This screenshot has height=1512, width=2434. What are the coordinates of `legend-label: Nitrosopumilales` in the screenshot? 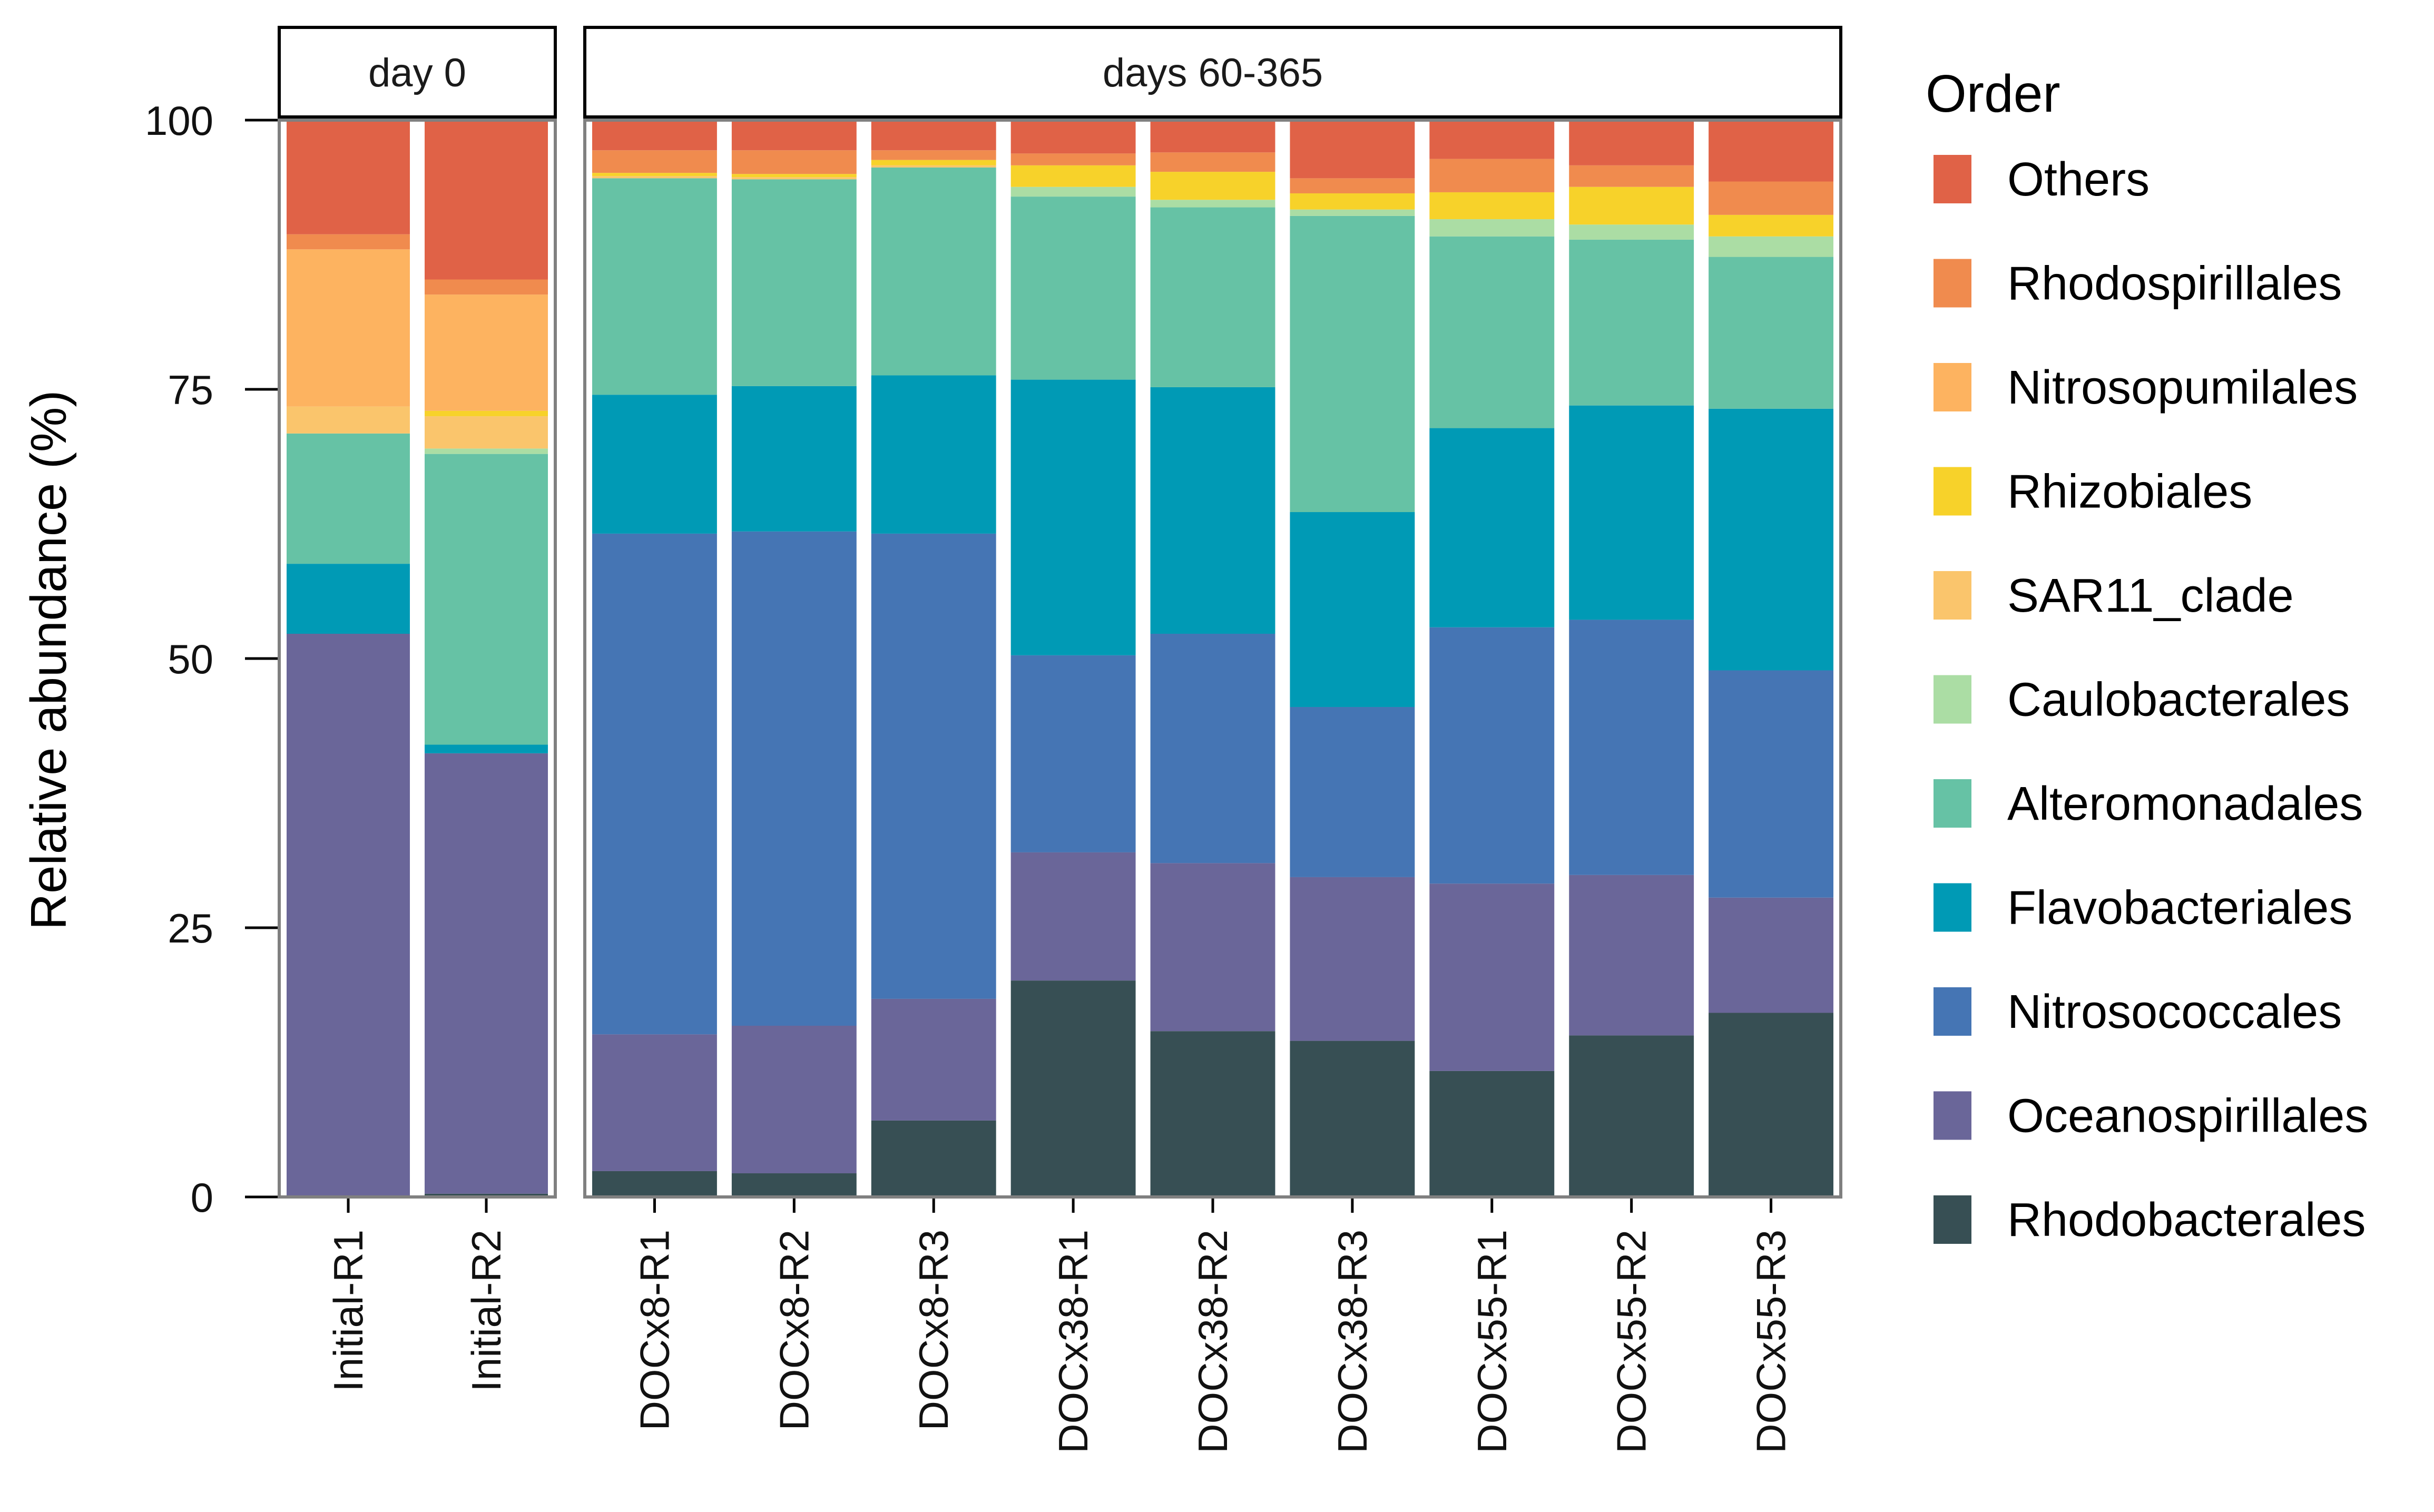 It's located at (2183, 387).